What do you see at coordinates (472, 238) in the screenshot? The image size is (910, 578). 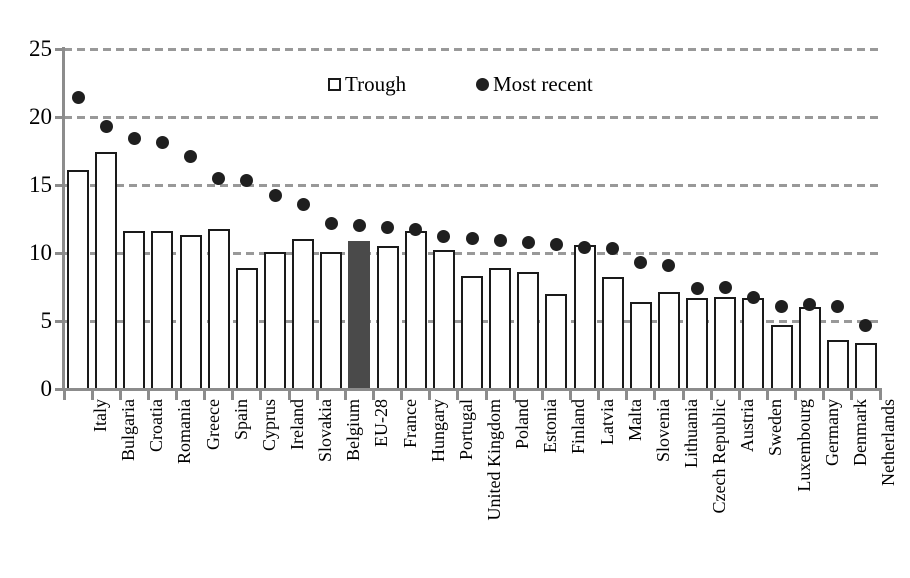 I see `most-recent-dot-United Kingdom` at bounding box center [472, 238].